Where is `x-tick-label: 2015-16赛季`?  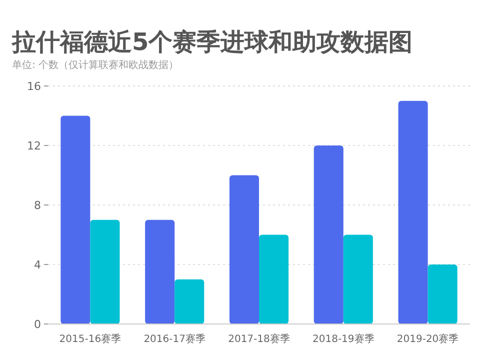 x-tick-label: 2015-16赛季 is located at coordinates (90, 339).